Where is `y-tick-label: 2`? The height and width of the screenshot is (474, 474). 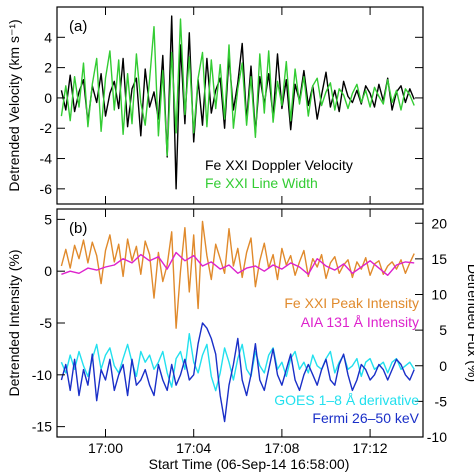
y-tick-label: 2 is located at coordinates (48, 68).